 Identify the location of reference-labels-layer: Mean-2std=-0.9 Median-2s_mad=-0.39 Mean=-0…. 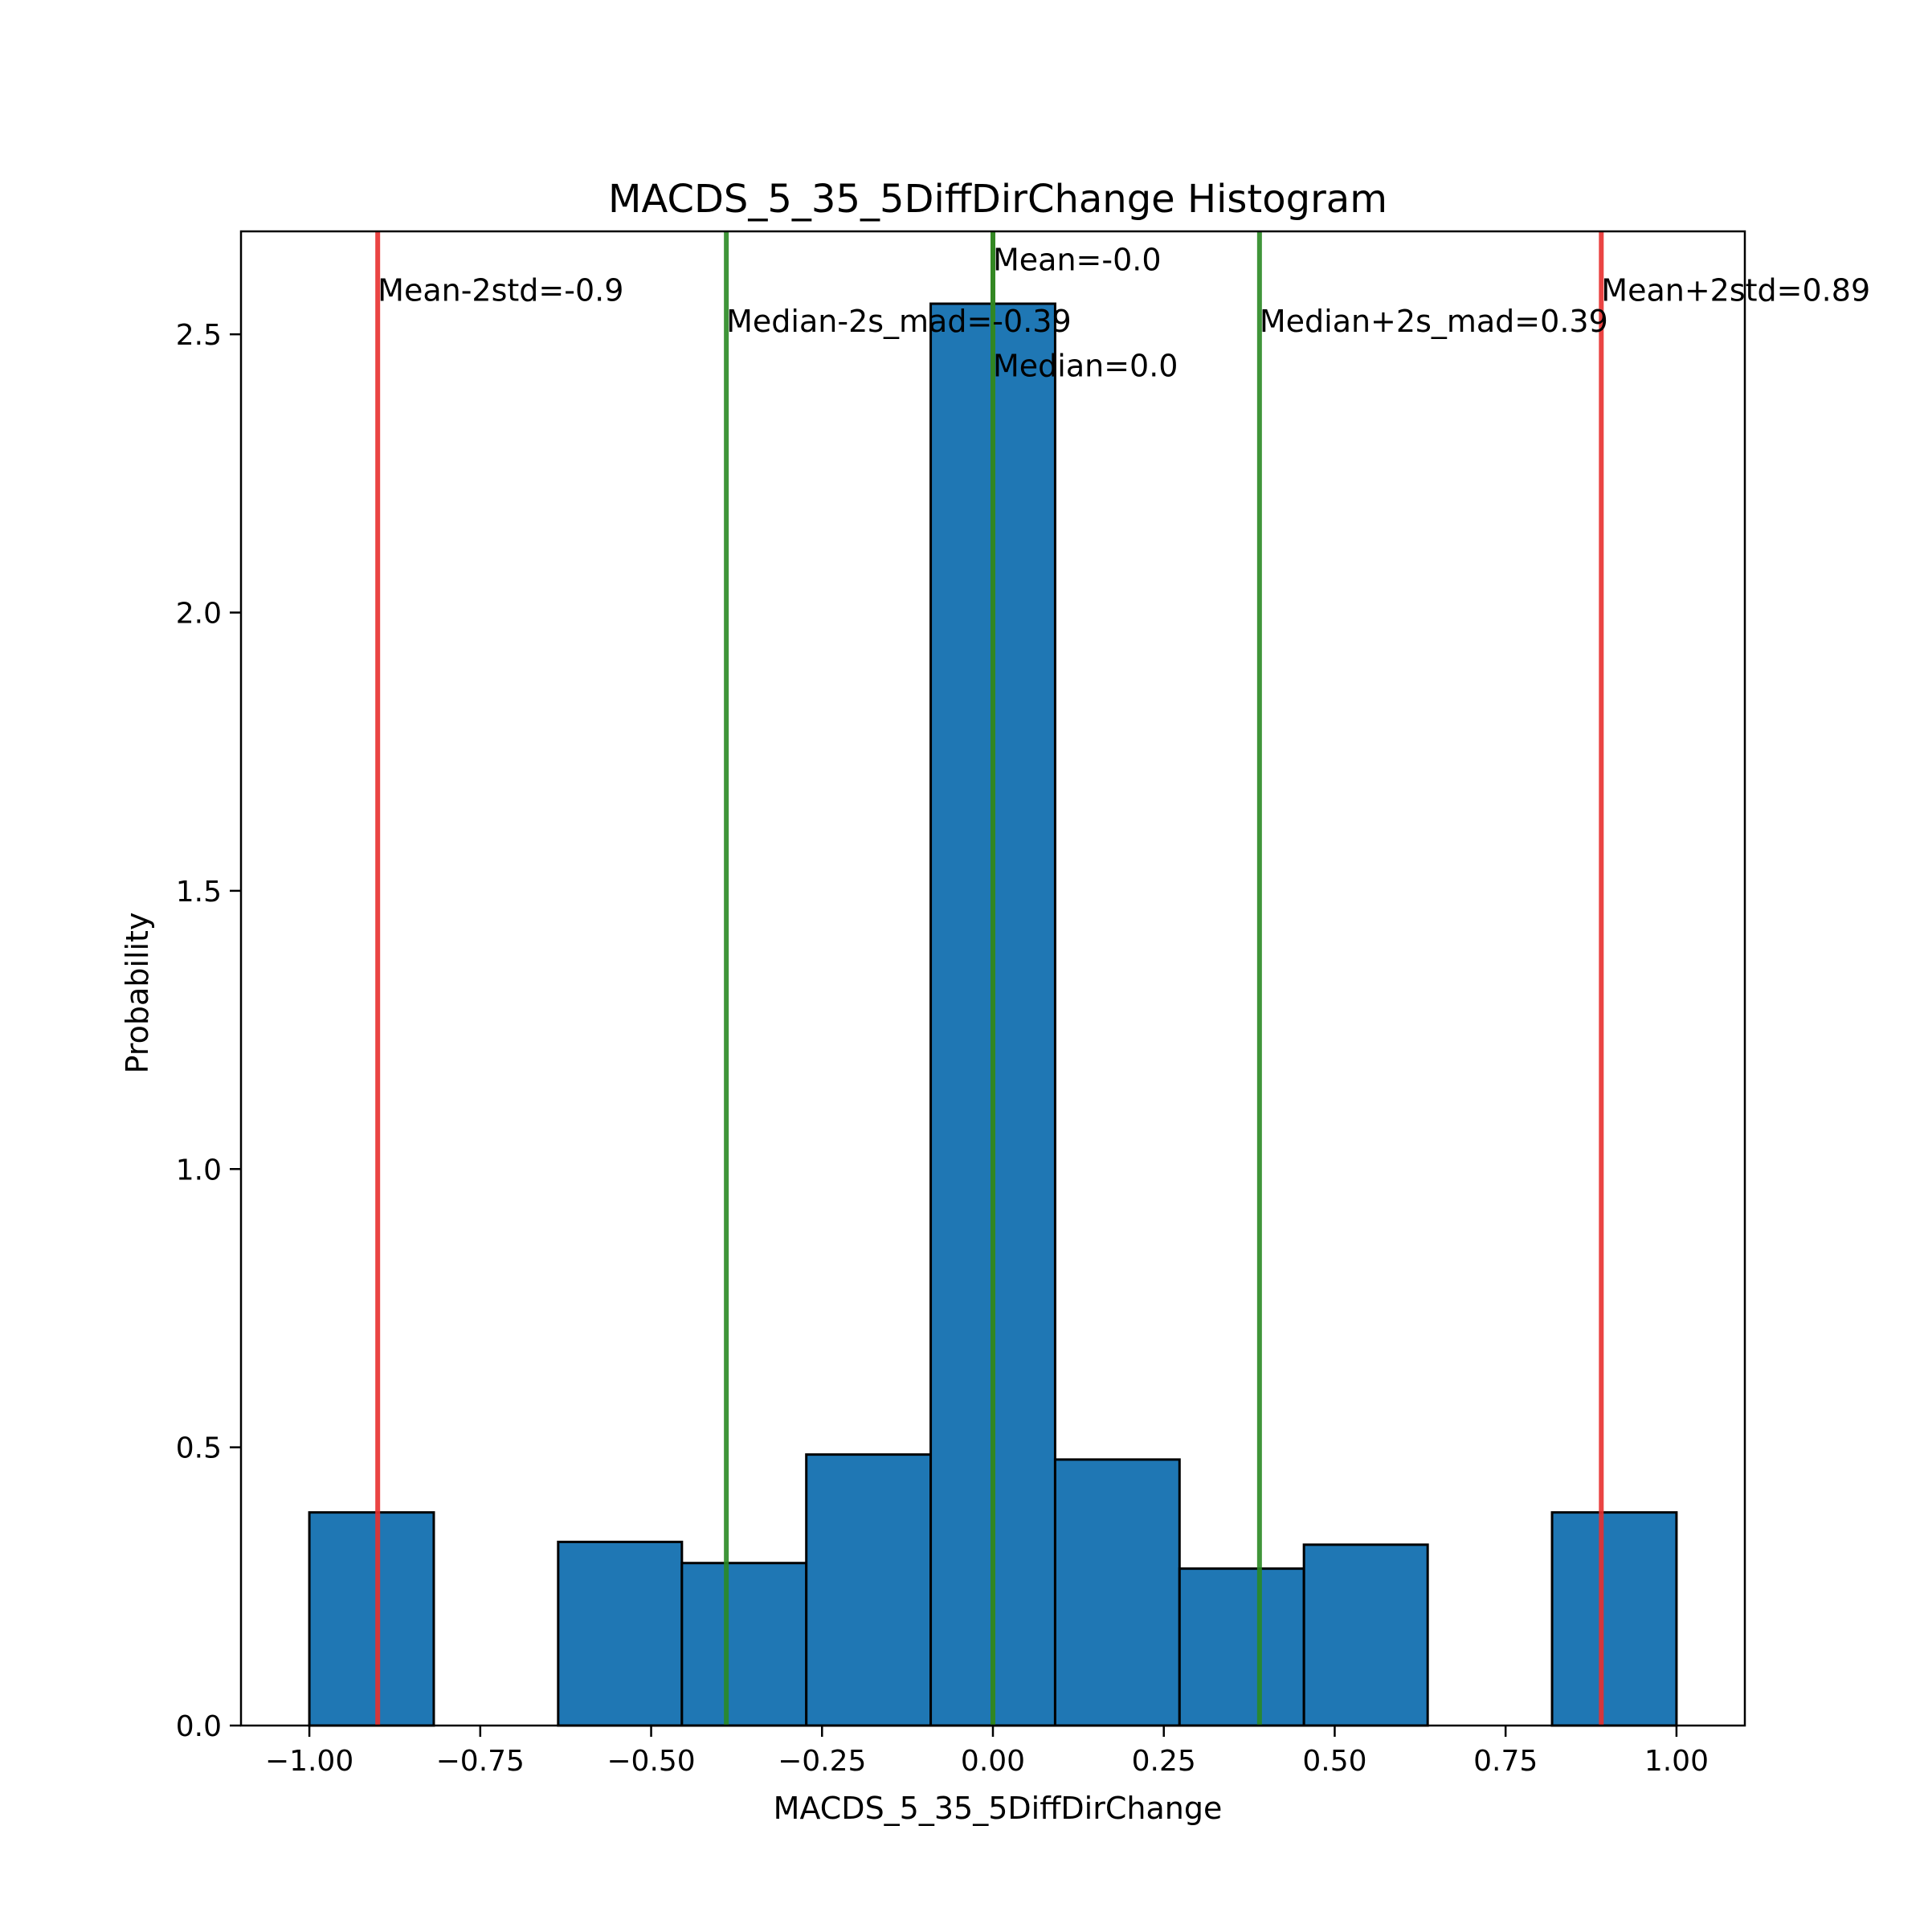
(1124, 313).